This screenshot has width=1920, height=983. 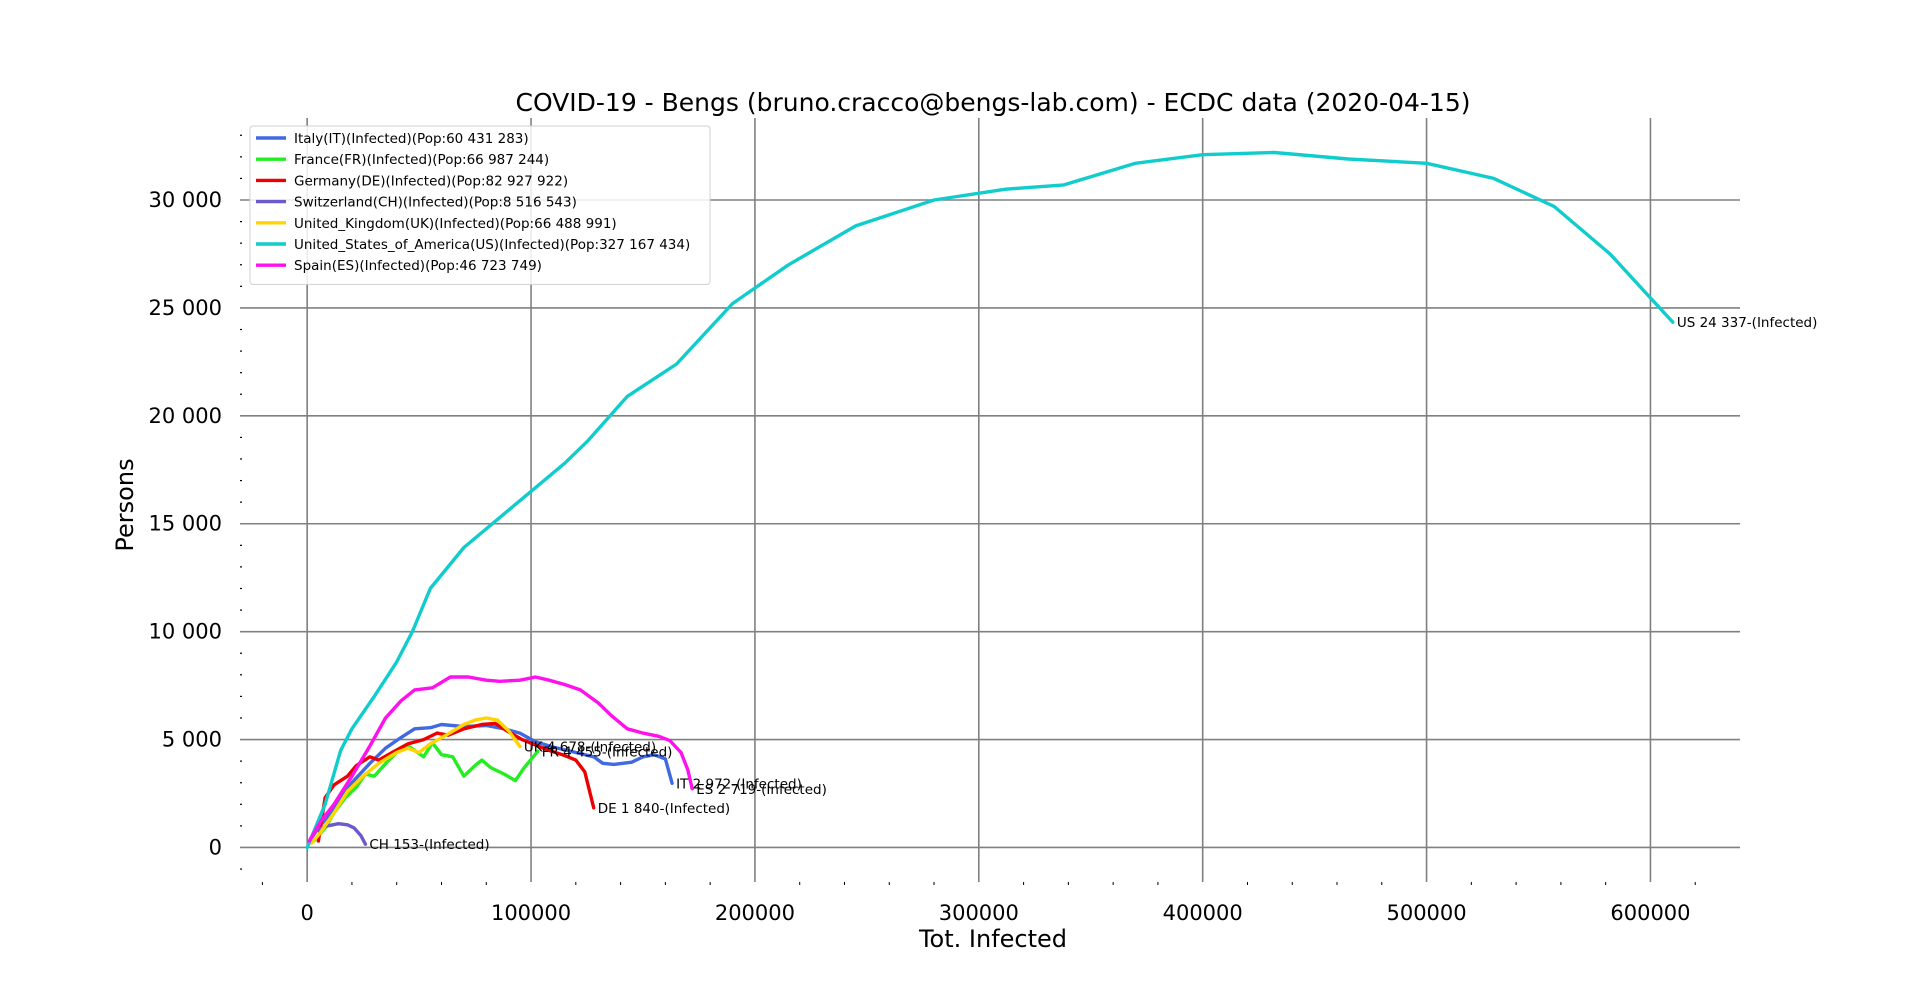 What do you see at coordinates (607, 752) in the screenshot?
I see `series-end-label: FR 4 455-(Infected)` at bounding box center [607, 752].